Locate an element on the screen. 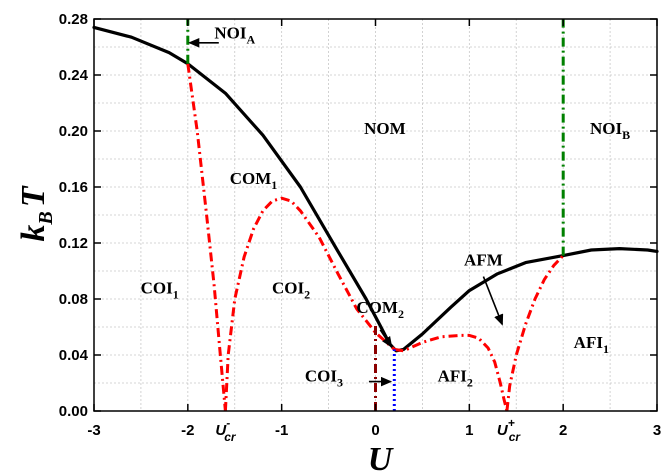  x-tick-label: -3 is located at coordinates (93, 430).